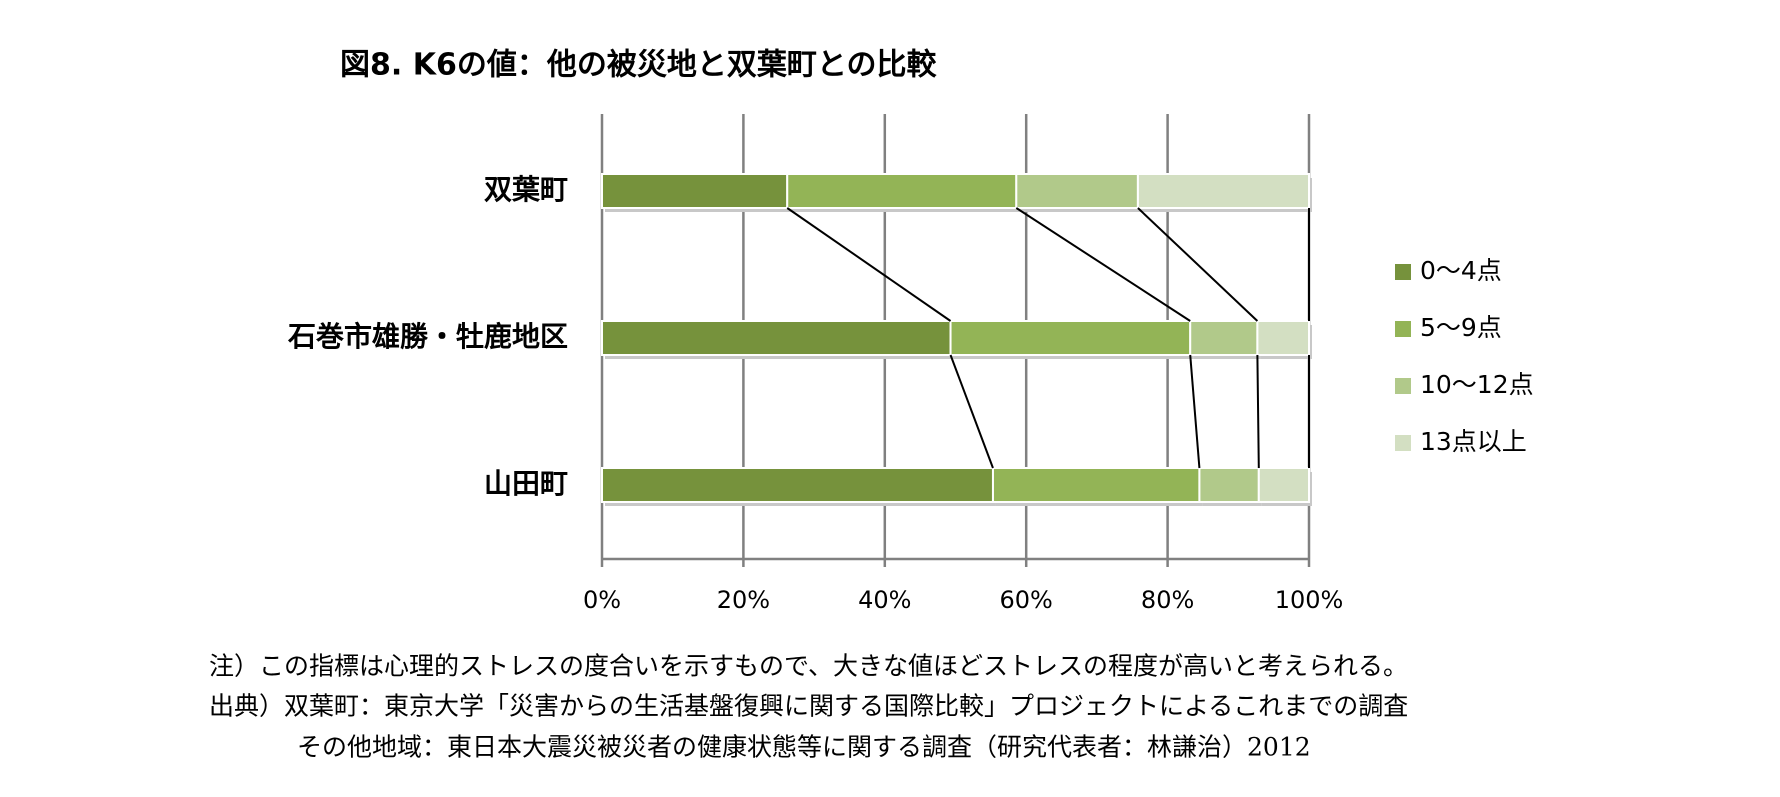 Image resolution: width=1780 pixels, height=797 pixels. I want to click on x-tick-label: 40%, so click(884, 600).